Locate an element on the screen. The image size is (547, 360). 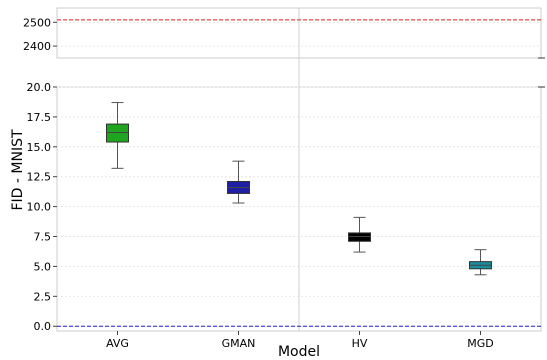
box-avg is located at coordinates (117, 135).